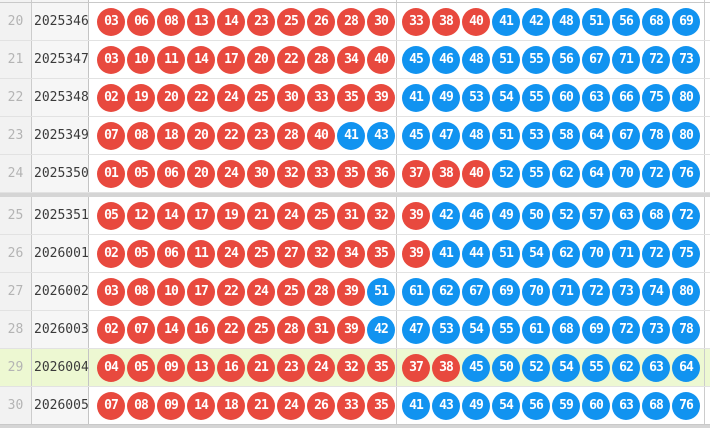 This screenshot has height=428, width=710. I want to click on red-ball: 40, so click(321, 135).